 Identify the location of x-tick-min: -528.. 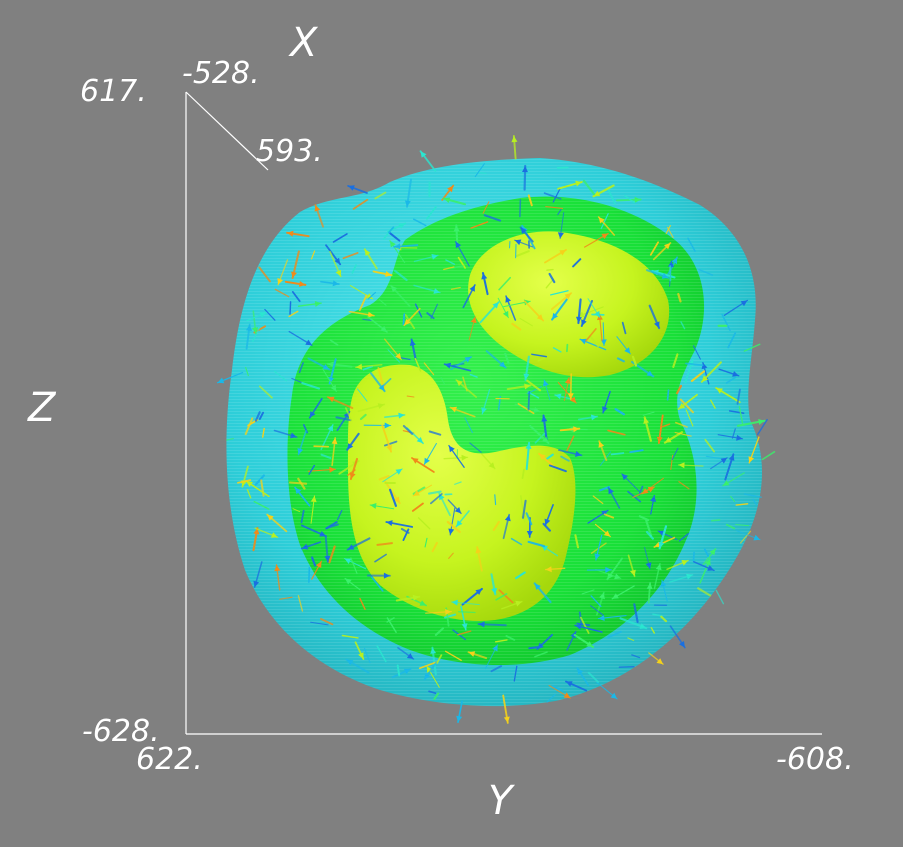
(221, 73).